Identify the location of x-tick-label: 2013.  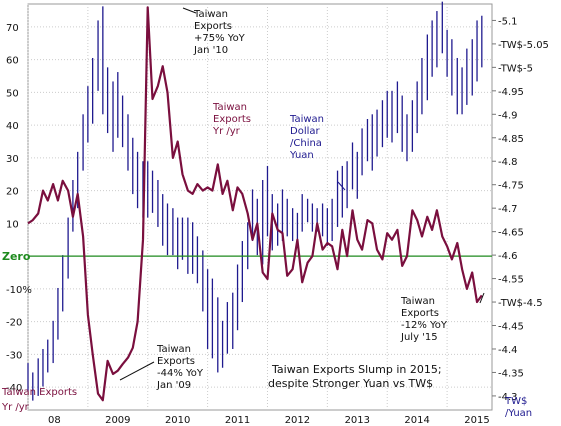
(357, 420).